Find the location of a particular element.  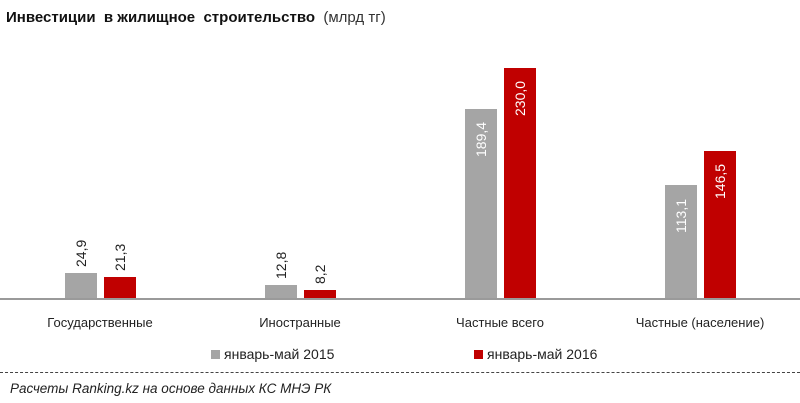

chart-title-main: Инвестиции в жилищное строительство is located at coordinates (161, 17).